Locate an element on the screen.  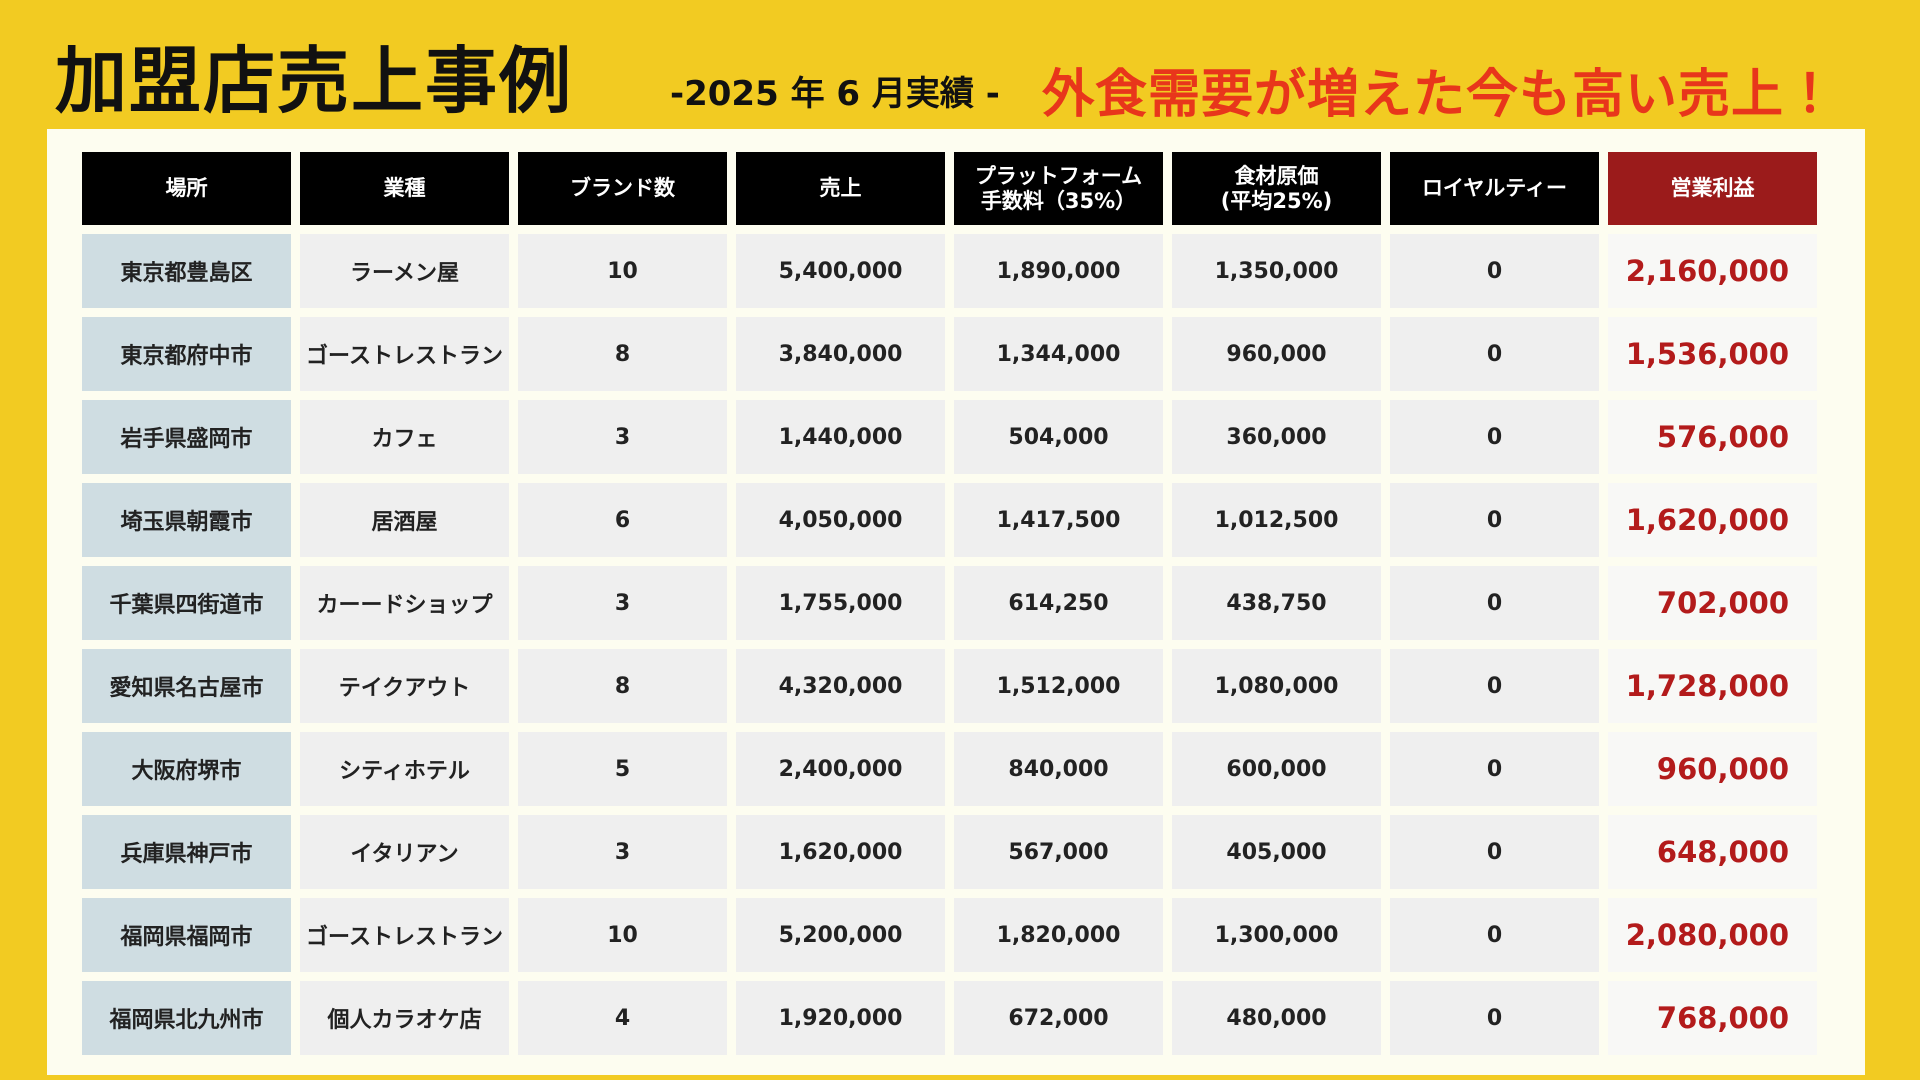
place-cell: 埼玉県朝霞市 is located at coordinates (186, 520).